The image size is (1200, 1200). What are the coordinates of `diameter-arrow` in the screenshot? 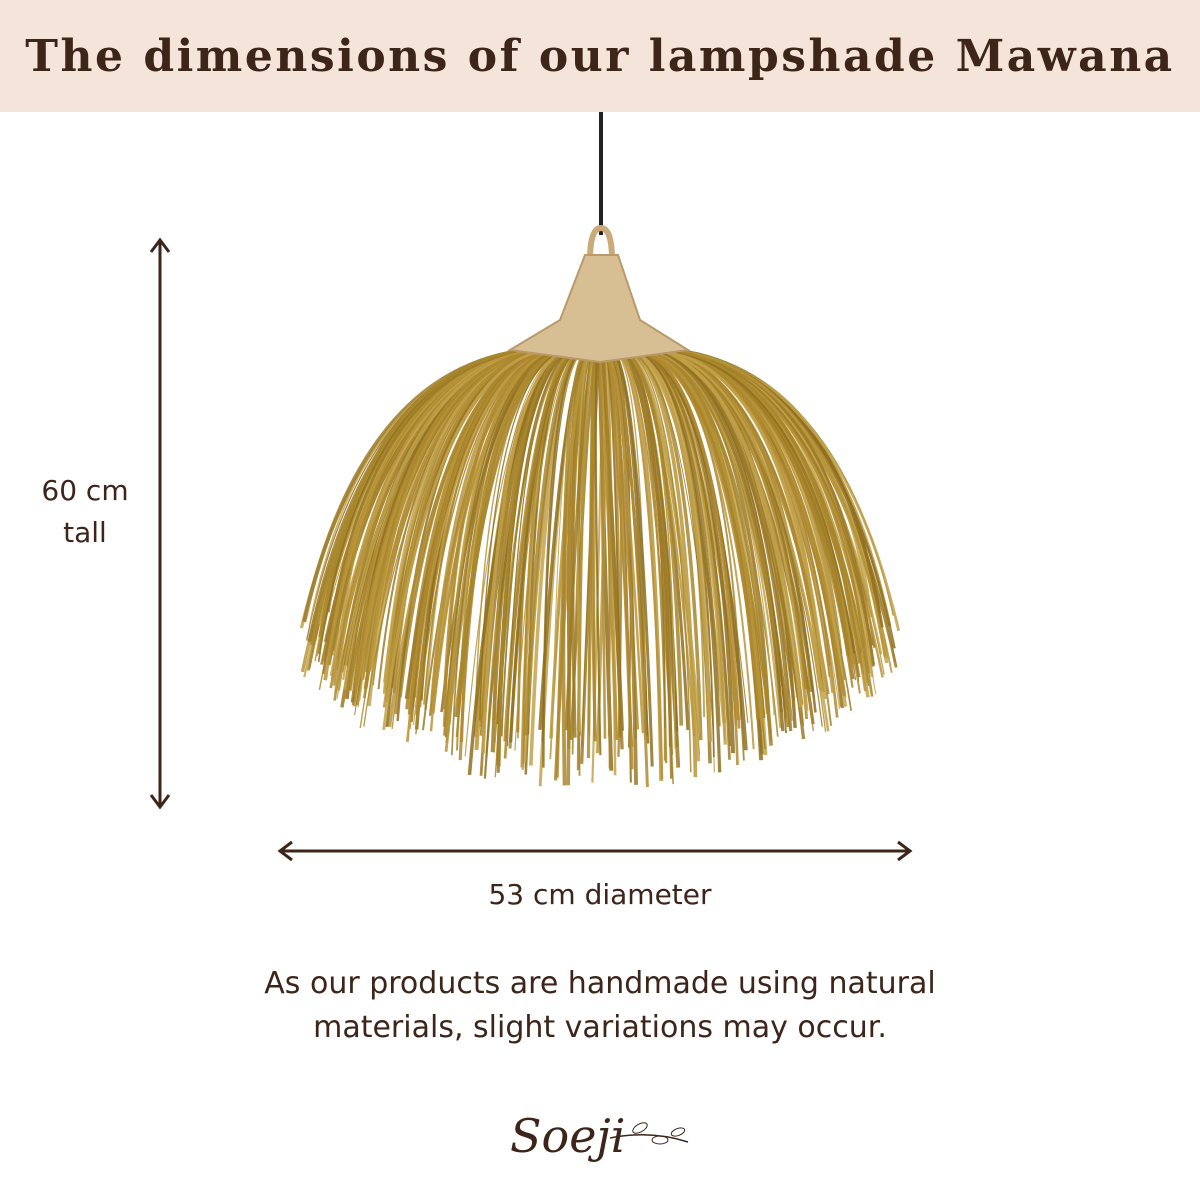 It's located at (595, 851).